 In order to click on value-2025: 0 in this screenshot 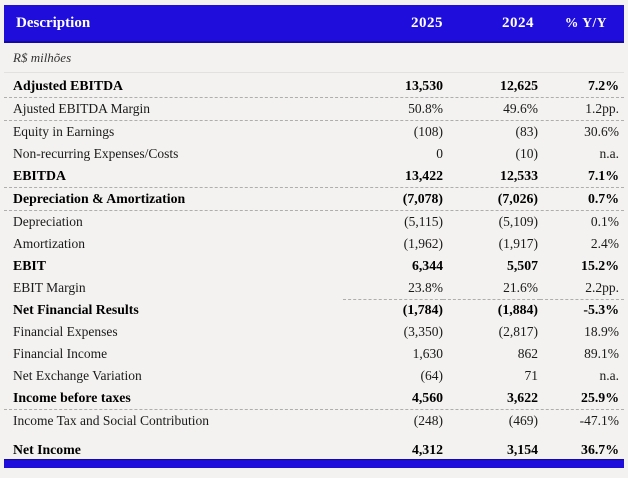, I will do `click(439, 153)`.